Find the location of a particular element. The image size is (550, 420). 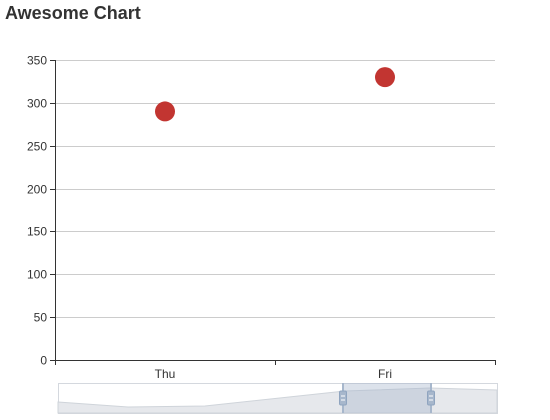

data-zoom-slider is located at coordinates (277, 398).